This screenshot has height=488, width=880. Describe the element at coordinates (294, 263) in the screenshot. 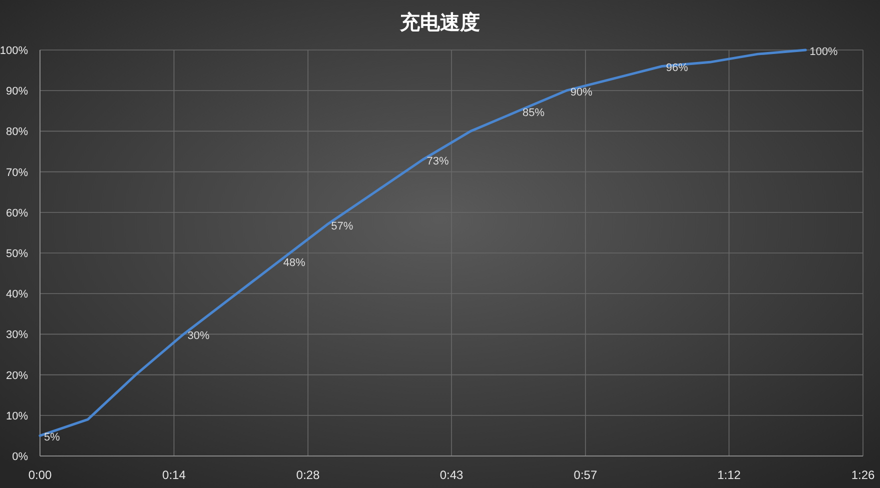

I see `data-label: 48%` at that location.